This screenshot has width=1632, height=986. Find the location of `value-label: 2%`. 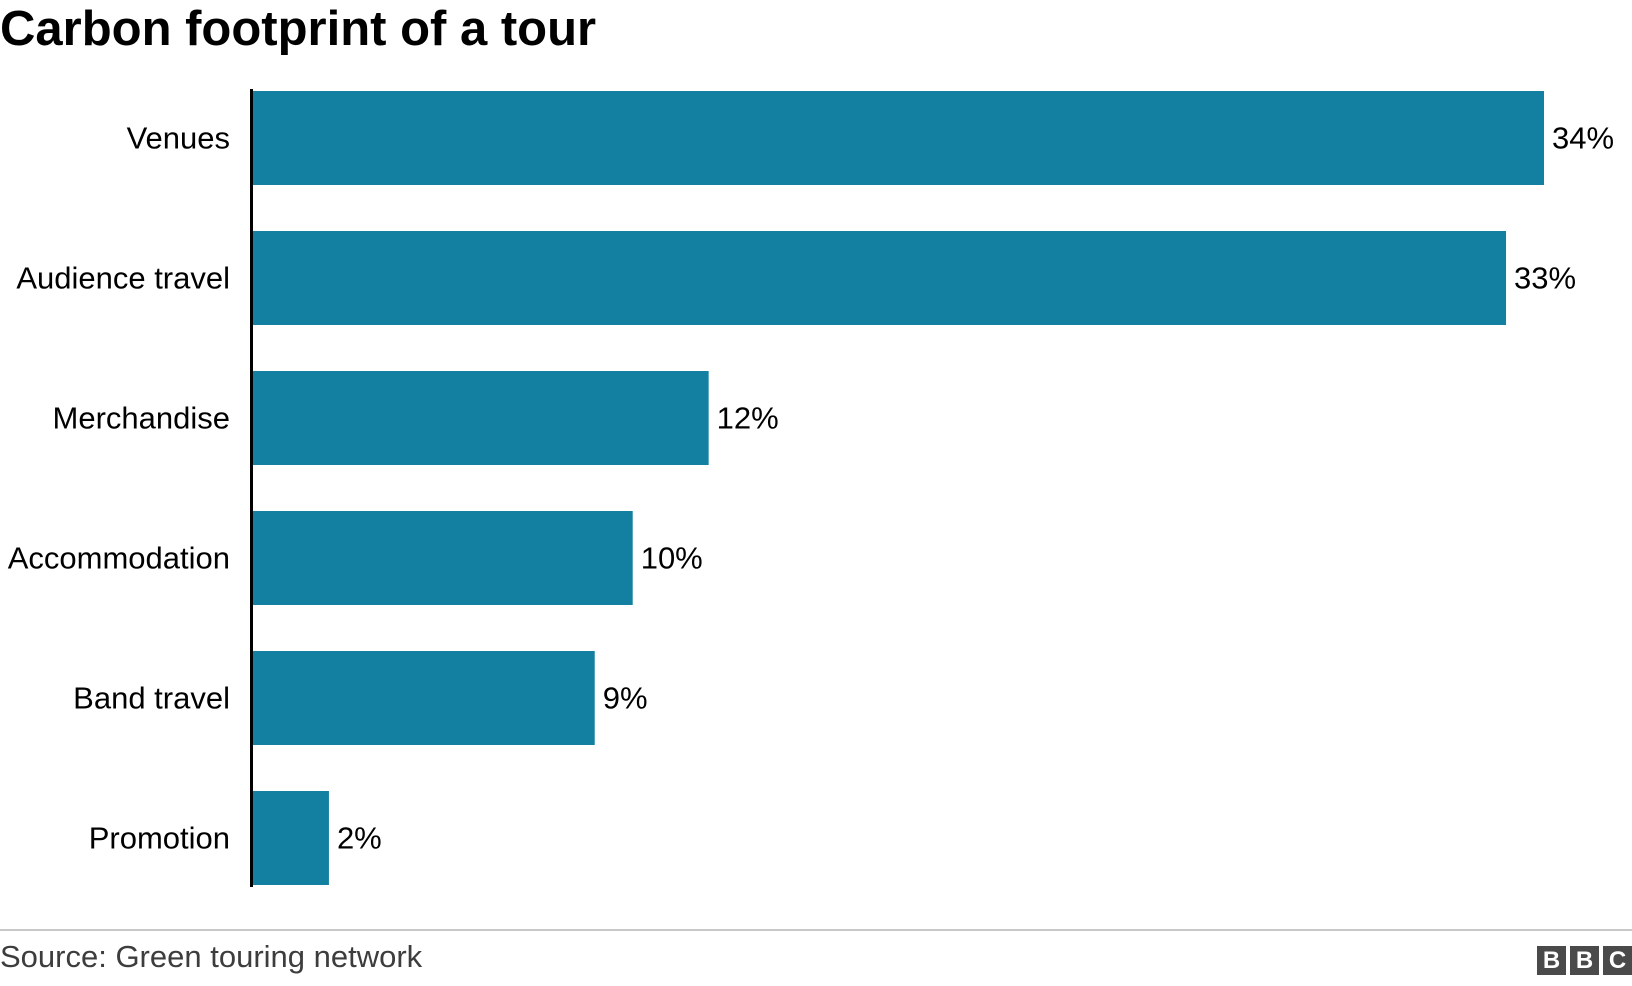

value-label: 2% is located at coordinates (359, 838).